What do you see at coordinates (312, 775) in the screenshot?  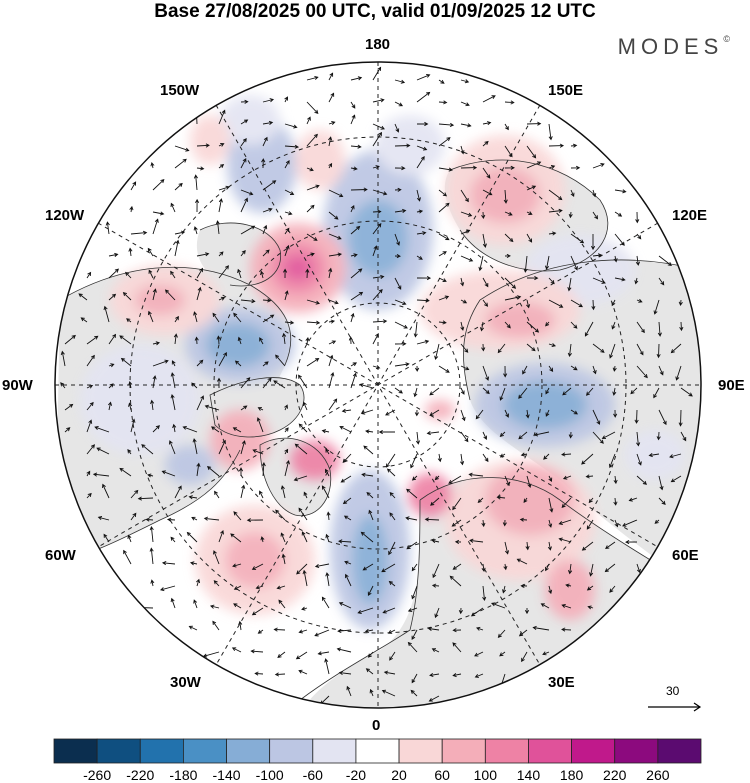 I see `colorbar-tick-label: -60` at bounding box center [312, 775].